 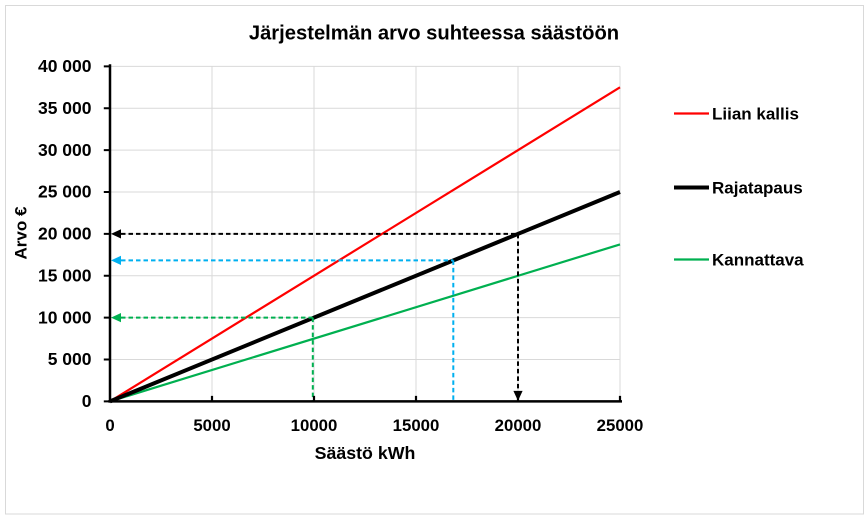 What do you see at coordinates (757, 188) in the screenshot?
I see `svg-text: Rajatapaus` at bounding box center [757, 188].